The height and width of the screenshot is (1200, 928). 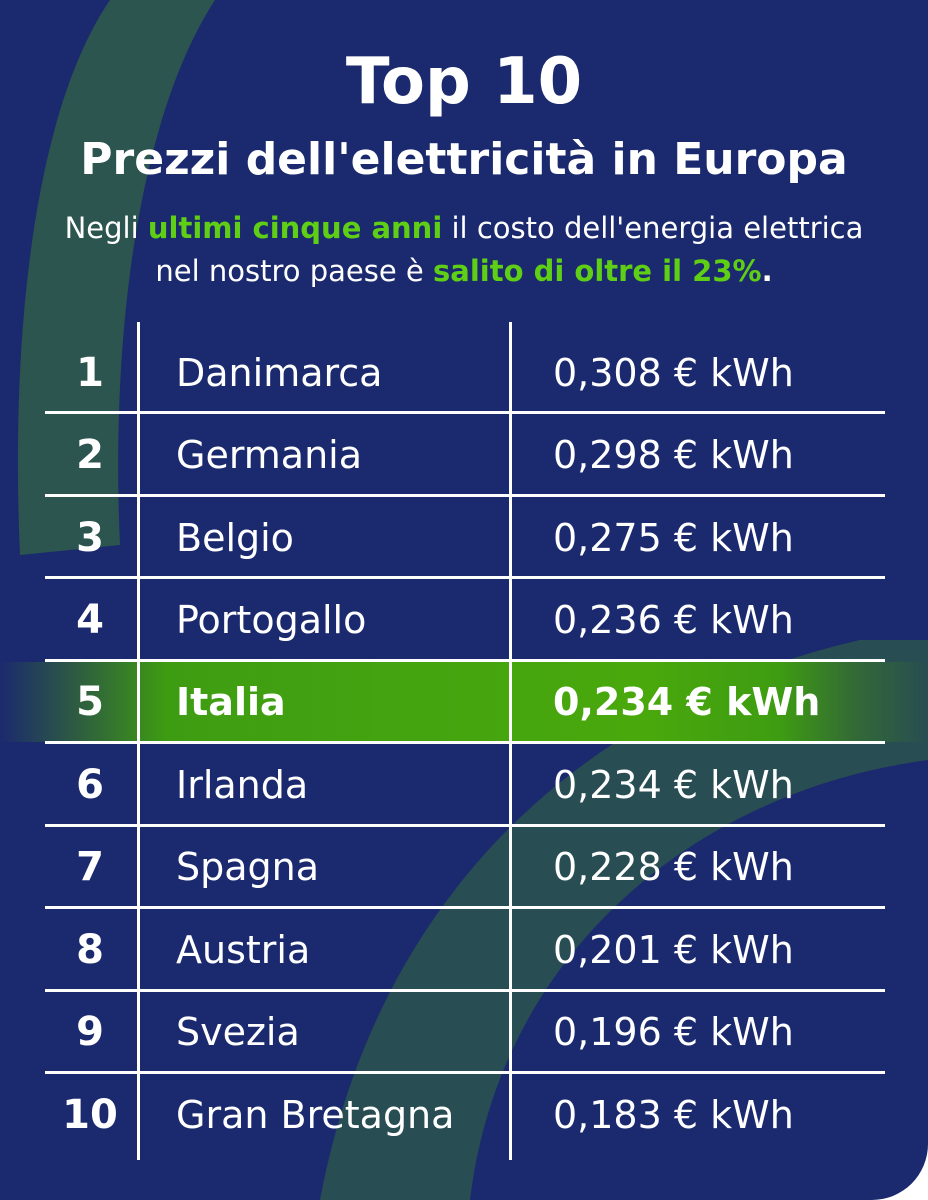 I want to click on highlighted-row-background, so click(x=464, y=702).